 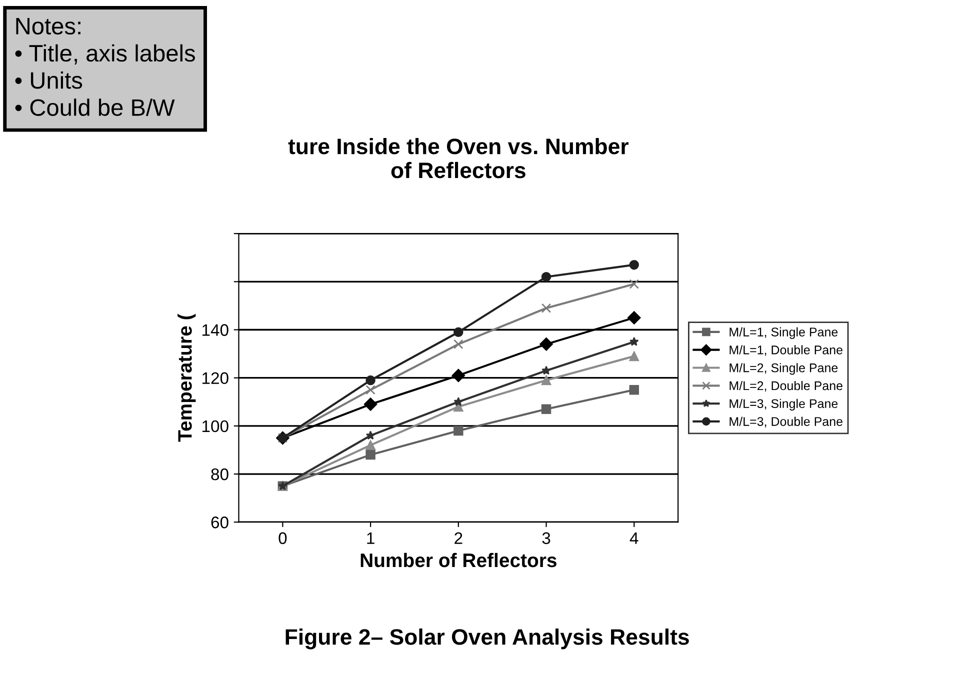 What do you see at coordinates (546, 538) in the screenshot?
I see `x-tick-label: 3` at bounding box center [546, 538].